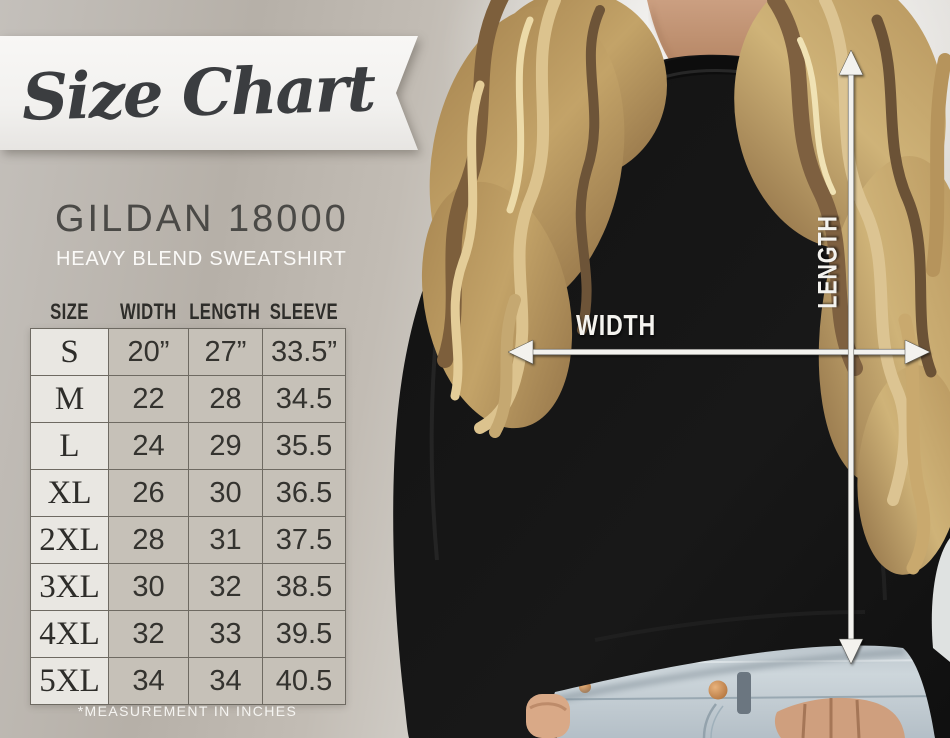 This screenshot has height=738, width=950. I want to click on width-cell: 34, so click(149, 681).